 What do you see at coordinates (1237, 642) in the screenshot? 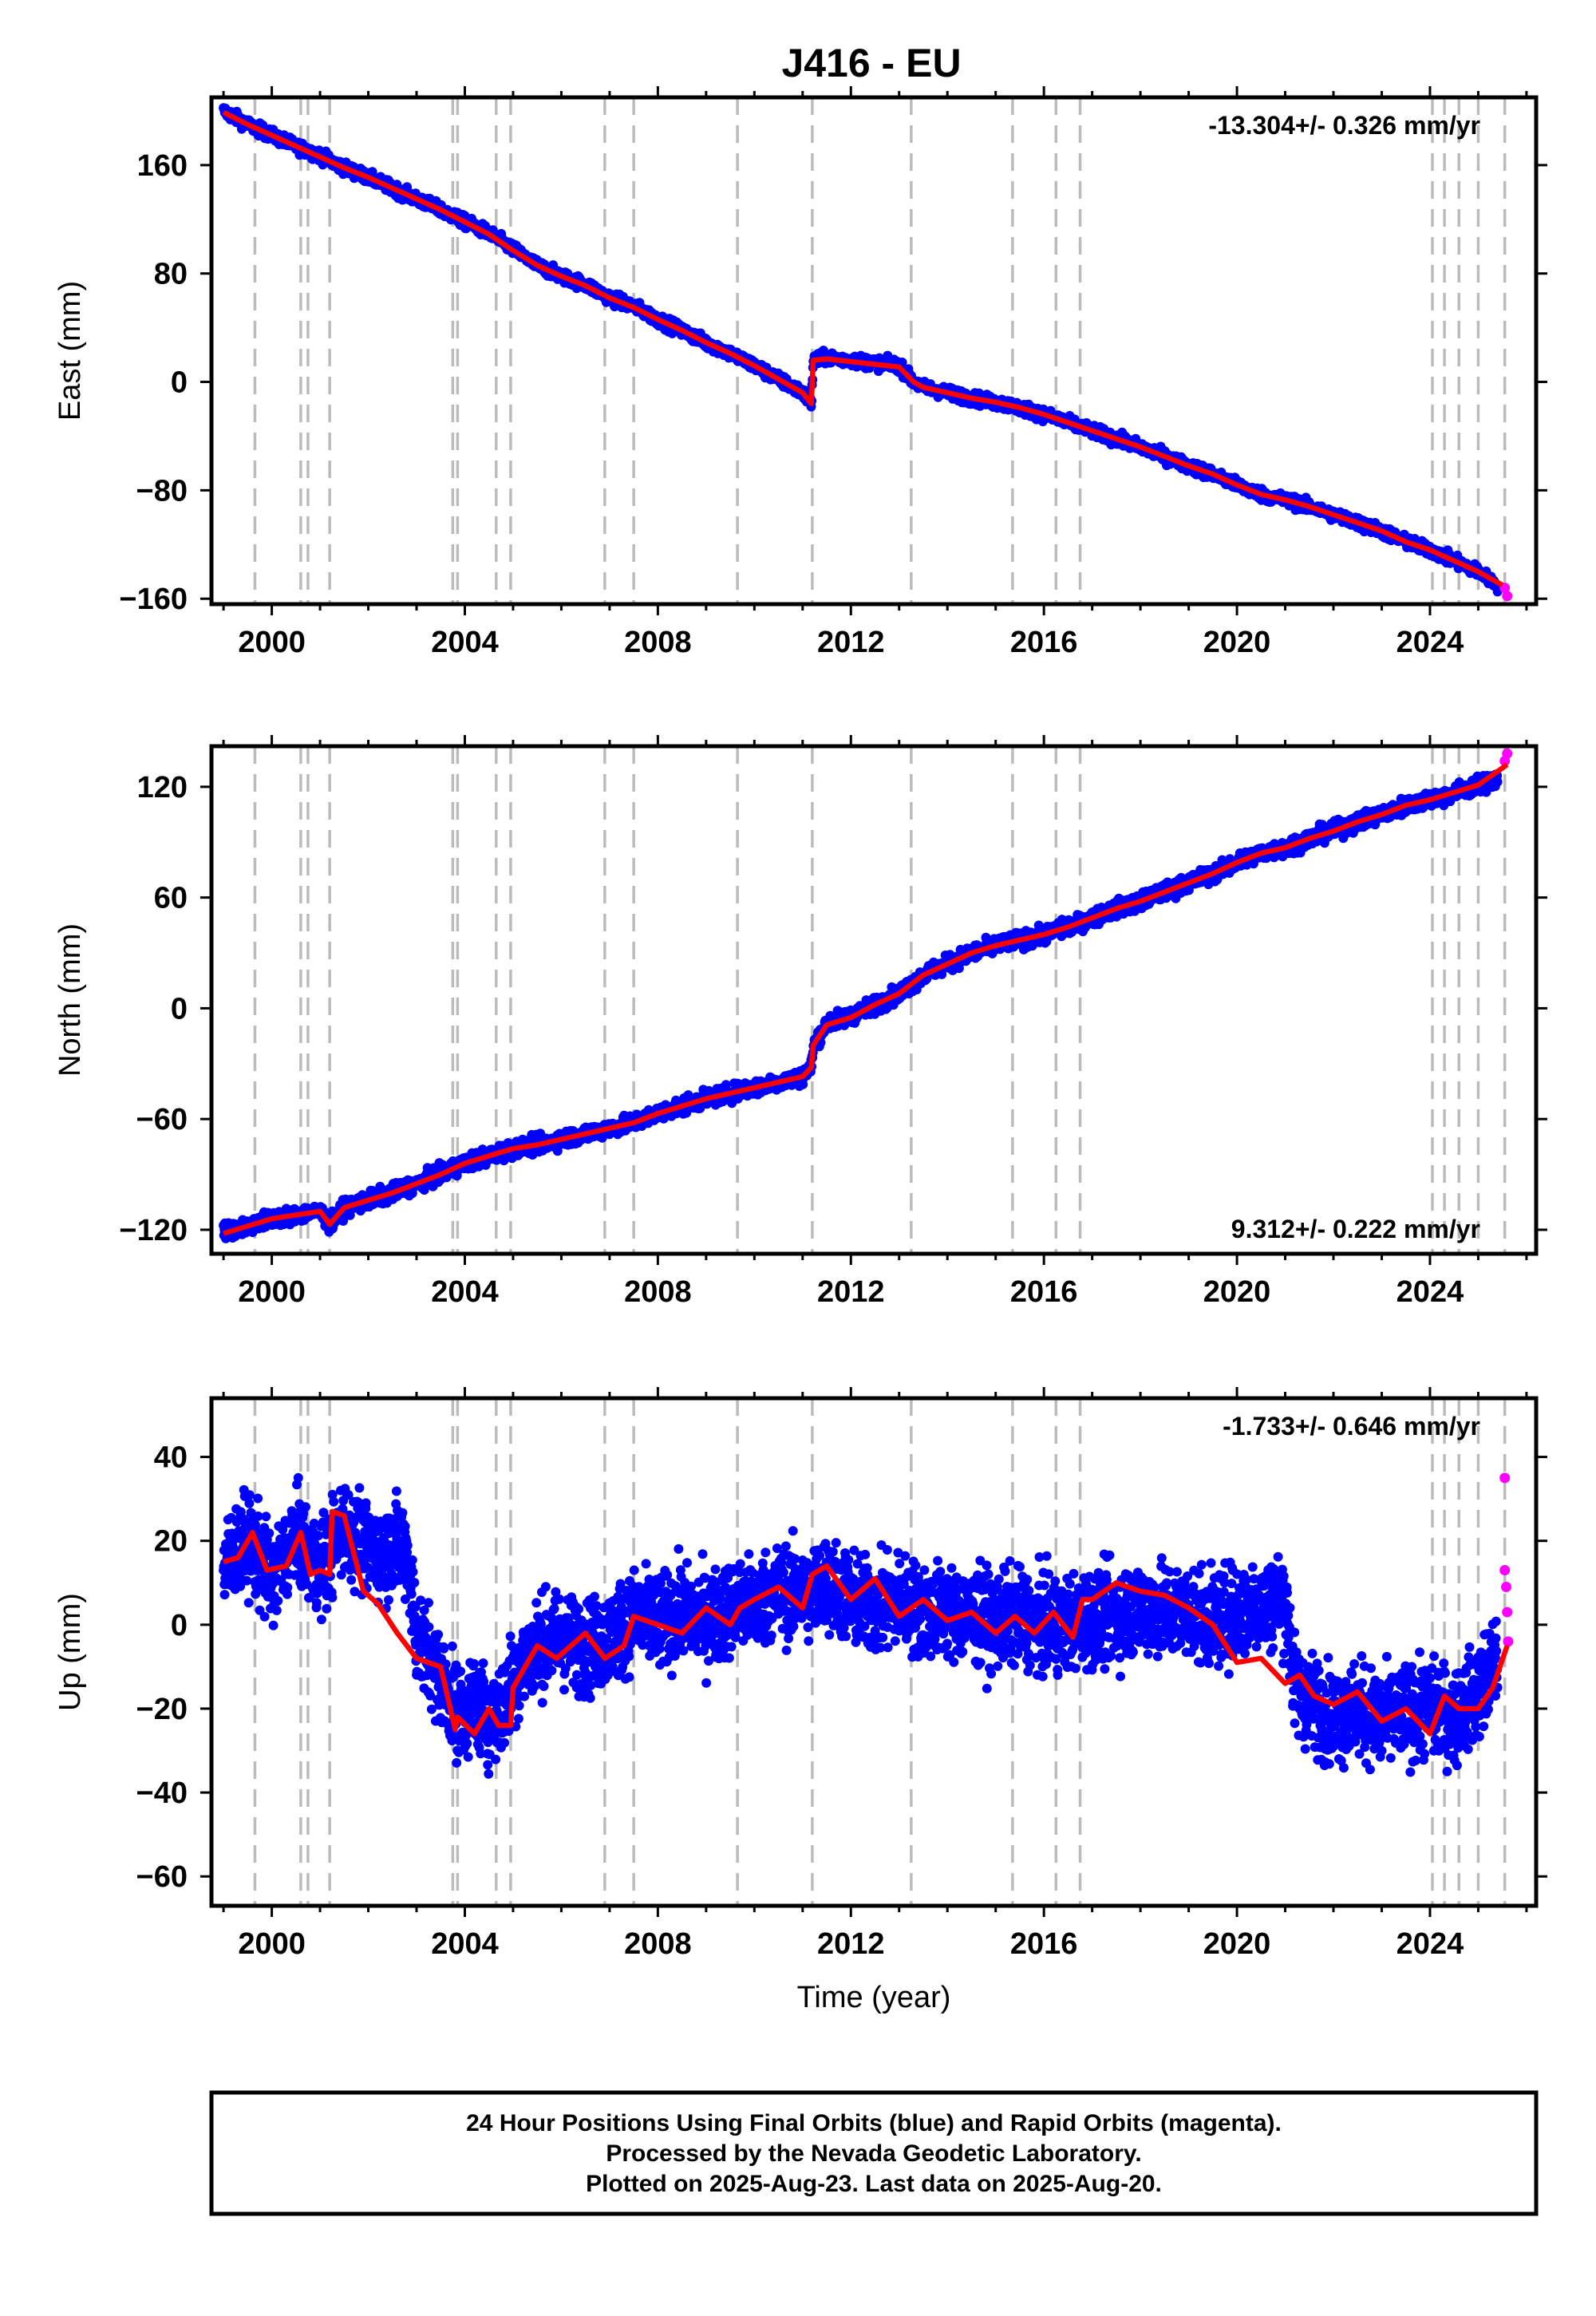
I see `east-x-tick-label: 2020` at bounding box center [1237, 642].